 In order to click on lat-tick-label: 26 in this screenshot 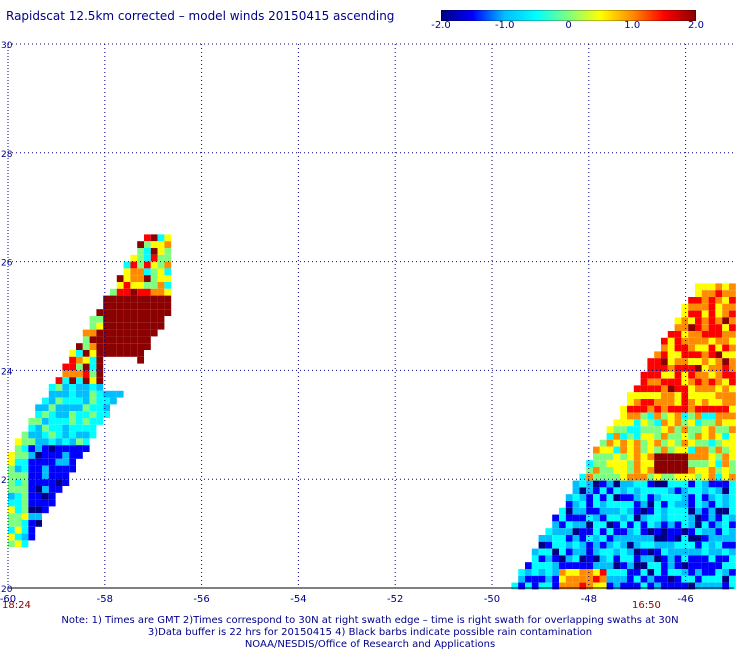, I will do `click(7, 264)`.